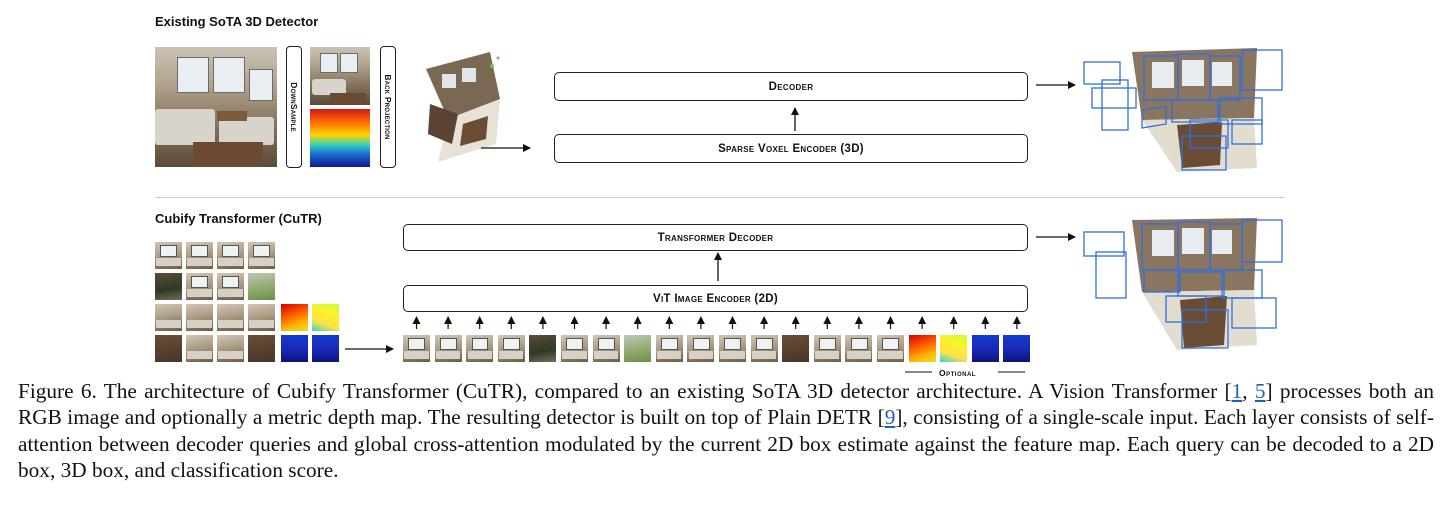 The height and width of the screenshot is (519, 1452). What do you see at coordinates (1183, 284) in the screenshot?
I see `bottom-3d-detection-output` at bounding box center [1183, 284].